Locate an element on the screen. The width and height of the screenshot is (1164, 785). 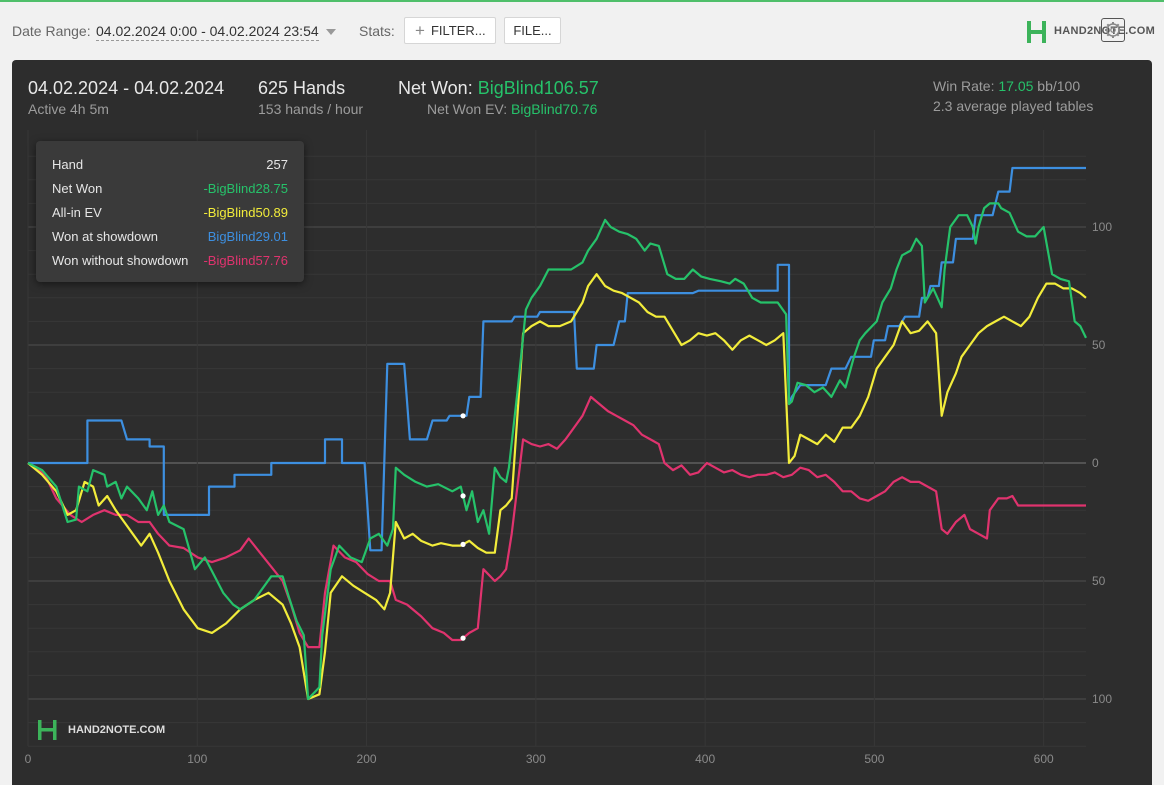
plus-icon: + is located at coordinates (420, 30).